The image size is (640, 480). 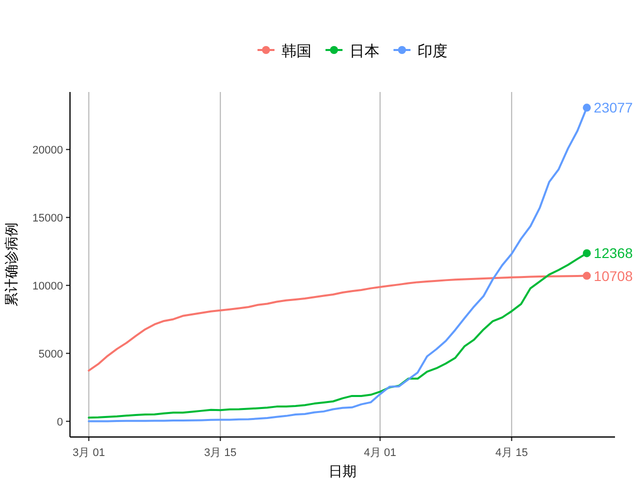 What do you see at coordinates (365, 51) in the screenshot?
I see `legend-label: 日本` at bounding box center [365, 51].